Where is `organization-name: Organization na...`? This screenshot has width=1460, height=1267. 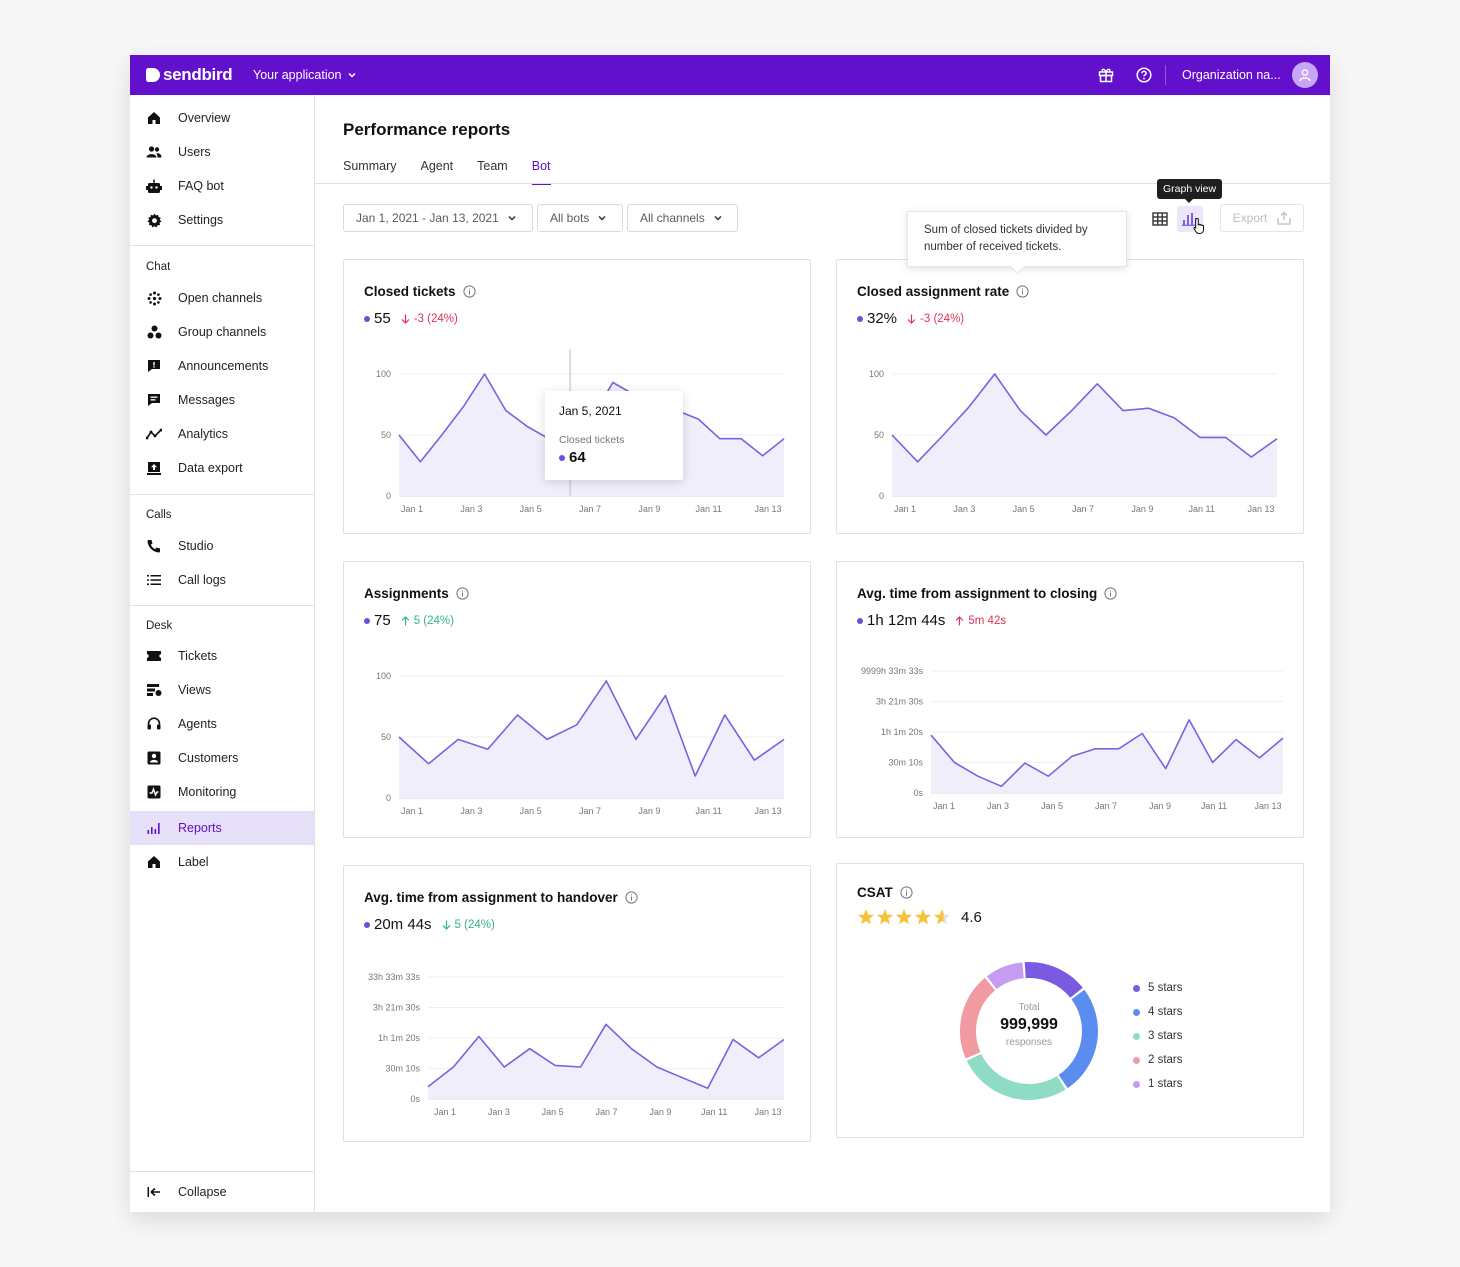
organization-name: Organization na... is located at coordinates (1231, 75).